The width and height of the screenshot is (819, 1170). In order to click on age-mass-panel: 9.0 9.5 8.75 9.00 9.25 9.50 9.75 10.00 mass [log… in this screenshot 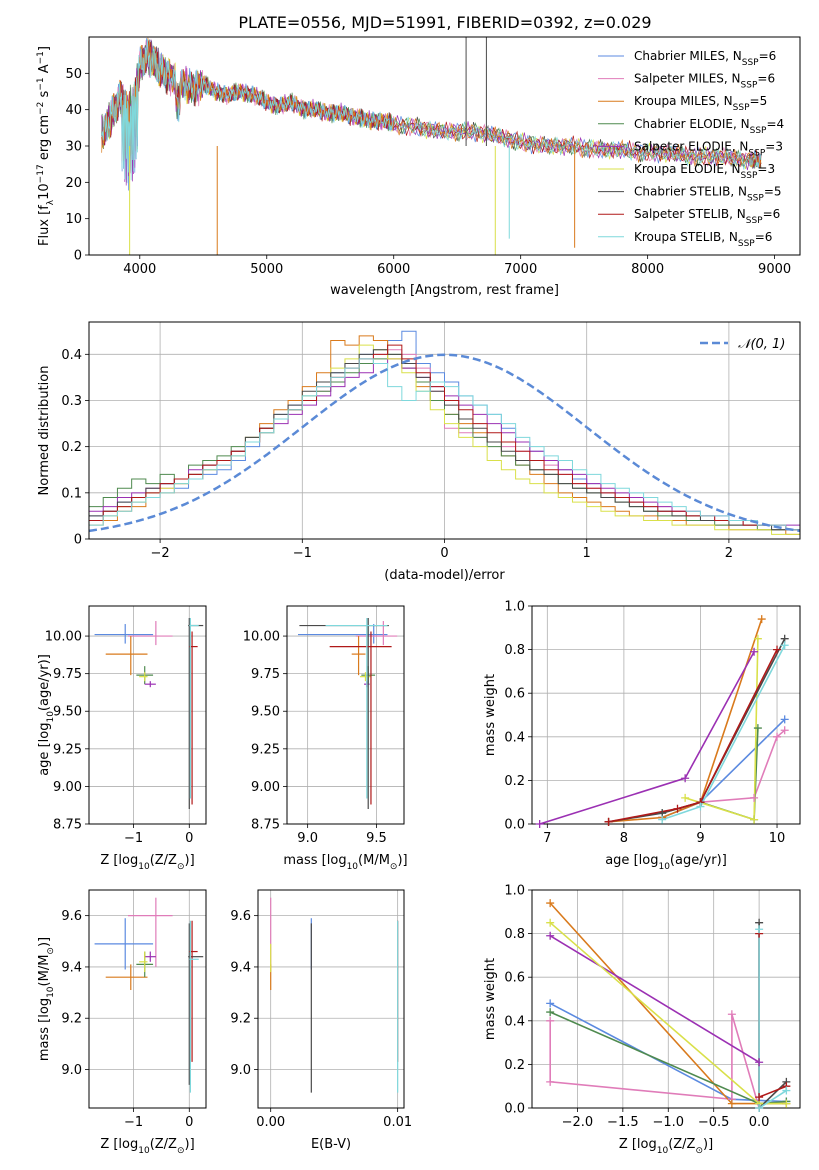, I will do `click(325, 738)`.